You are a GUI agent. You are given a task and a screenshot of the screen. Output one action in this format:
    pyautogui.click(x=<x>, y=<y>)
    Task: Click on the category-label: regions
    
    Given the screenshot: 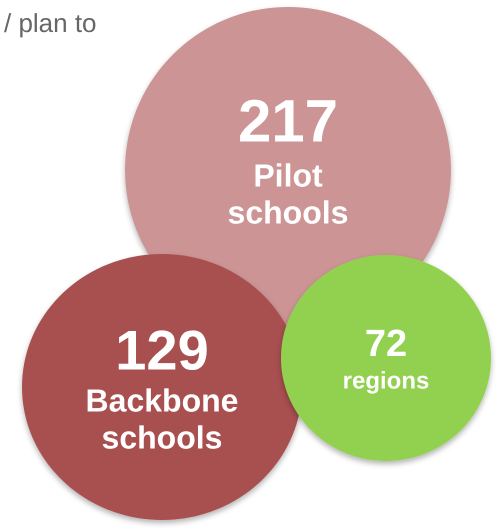 What is the action you would take?
    pyautogui.click(x=386, y=381)
    